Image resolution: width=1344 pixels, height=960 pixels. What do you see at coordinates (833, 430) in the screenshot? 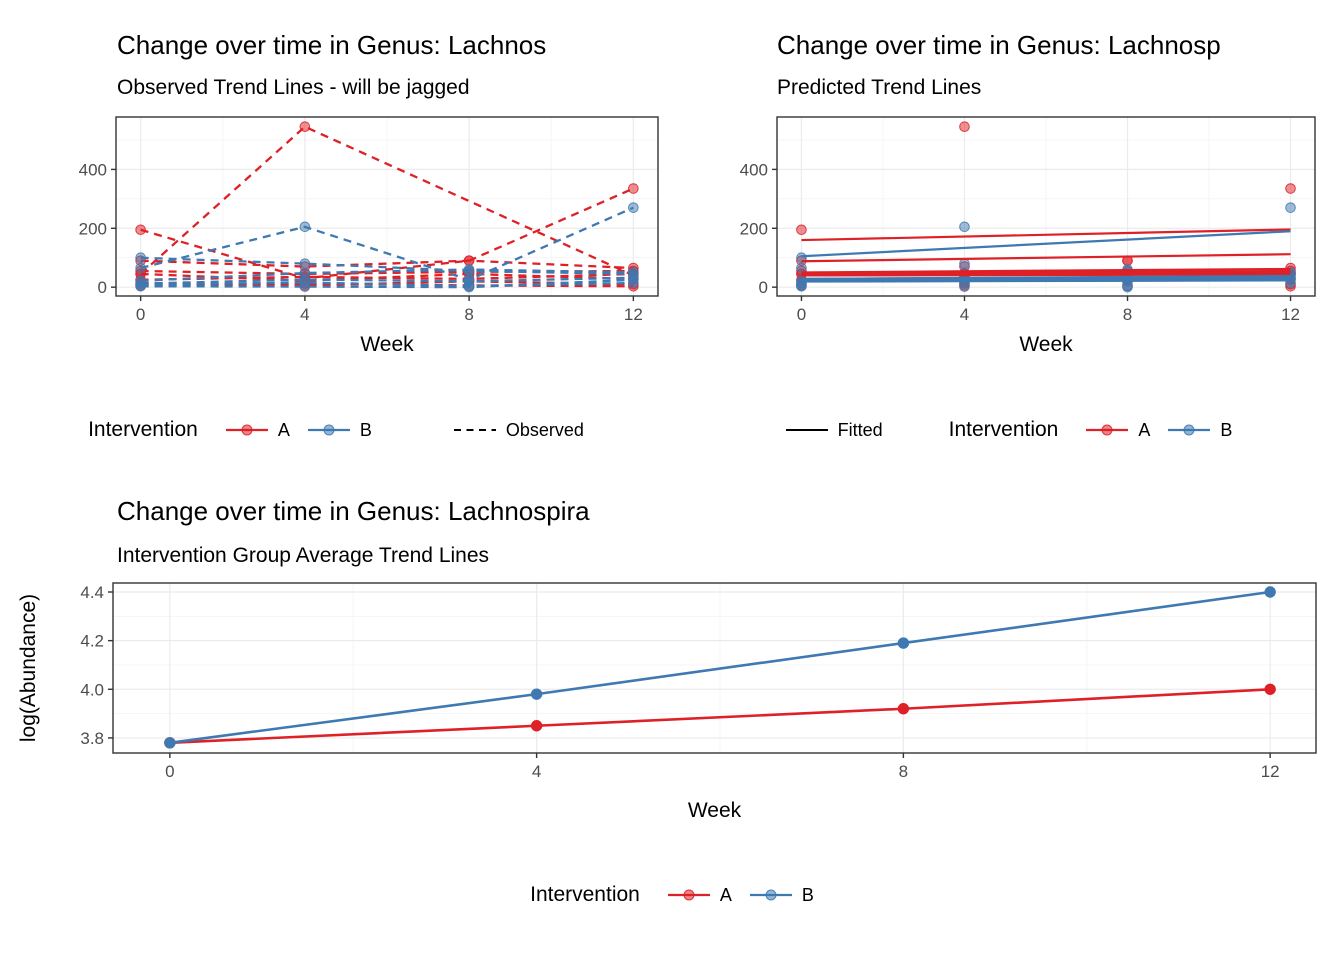
I see `fitted-linetype-legend-item: Fitted` at bounding box center [833, 430].